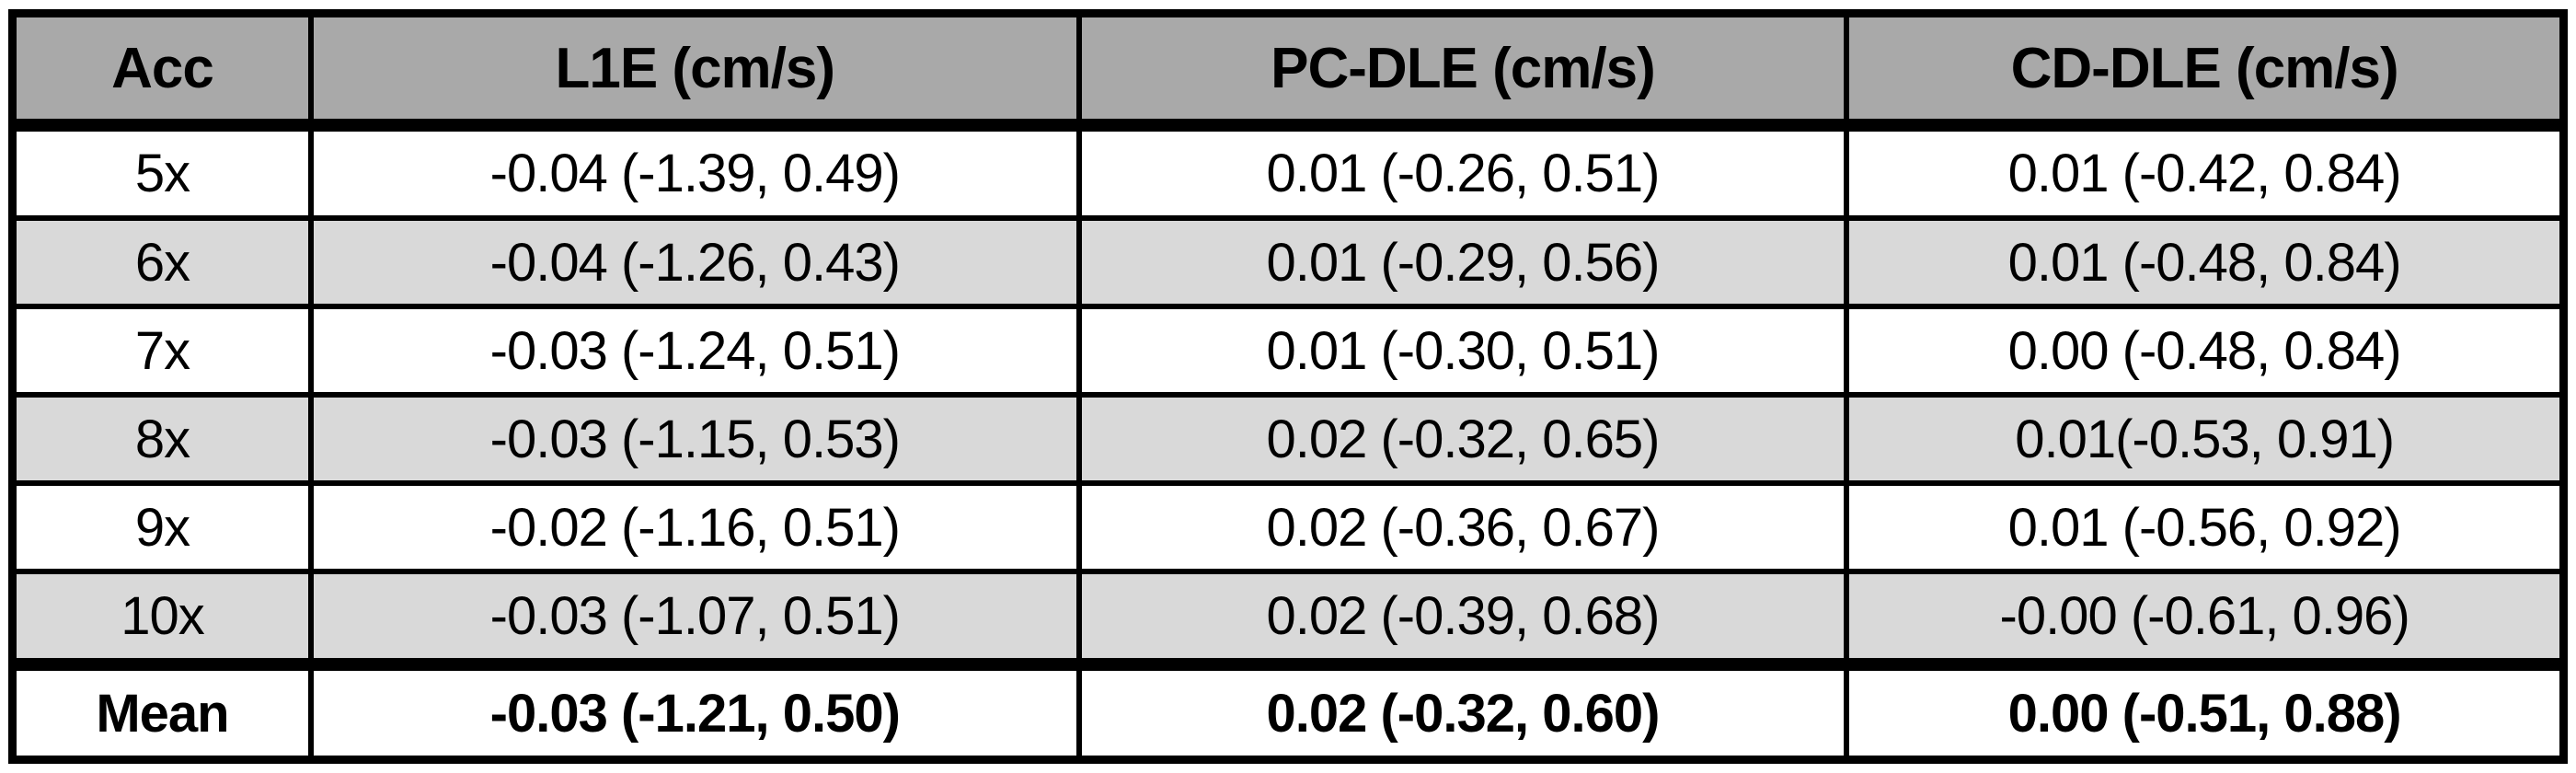 This screenshot has height=773, width=2576. Describe the element at coordinates (2205, 439) in the screenshot. I see `table-cell: 0.01(-0.53, 0.91)` at that location.